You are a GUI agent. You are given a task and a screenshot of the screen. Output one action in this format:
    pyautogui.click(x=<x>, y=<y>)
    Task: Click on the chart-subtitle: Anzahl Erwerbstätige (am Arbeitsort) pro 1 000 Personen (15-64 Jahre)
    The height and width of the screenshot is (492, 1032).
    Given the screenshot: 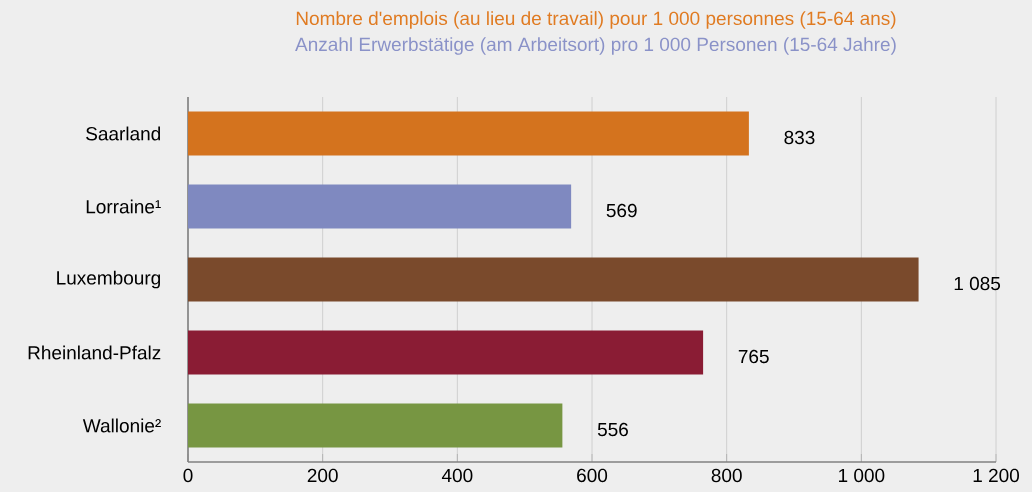 What is the action you would take?
    pyautogui.click(x=595, y=46)
    